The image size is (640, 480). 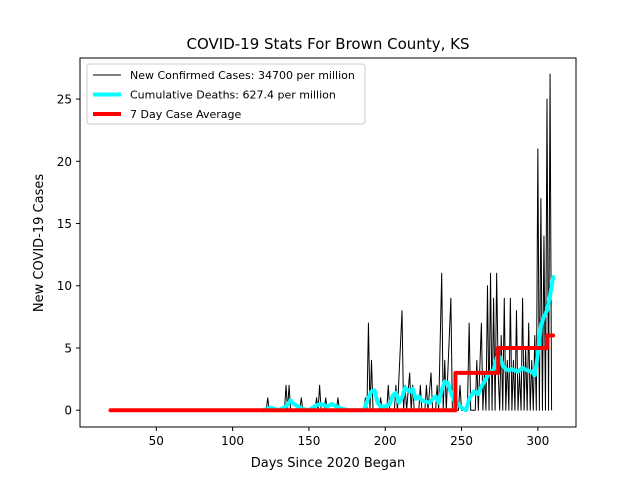 What do you see at coordinates (242, 75) in the screenshot?
I see `legend-label-1: New Confirmed Cases: 34700 per million` at bounding box center [242, 75].